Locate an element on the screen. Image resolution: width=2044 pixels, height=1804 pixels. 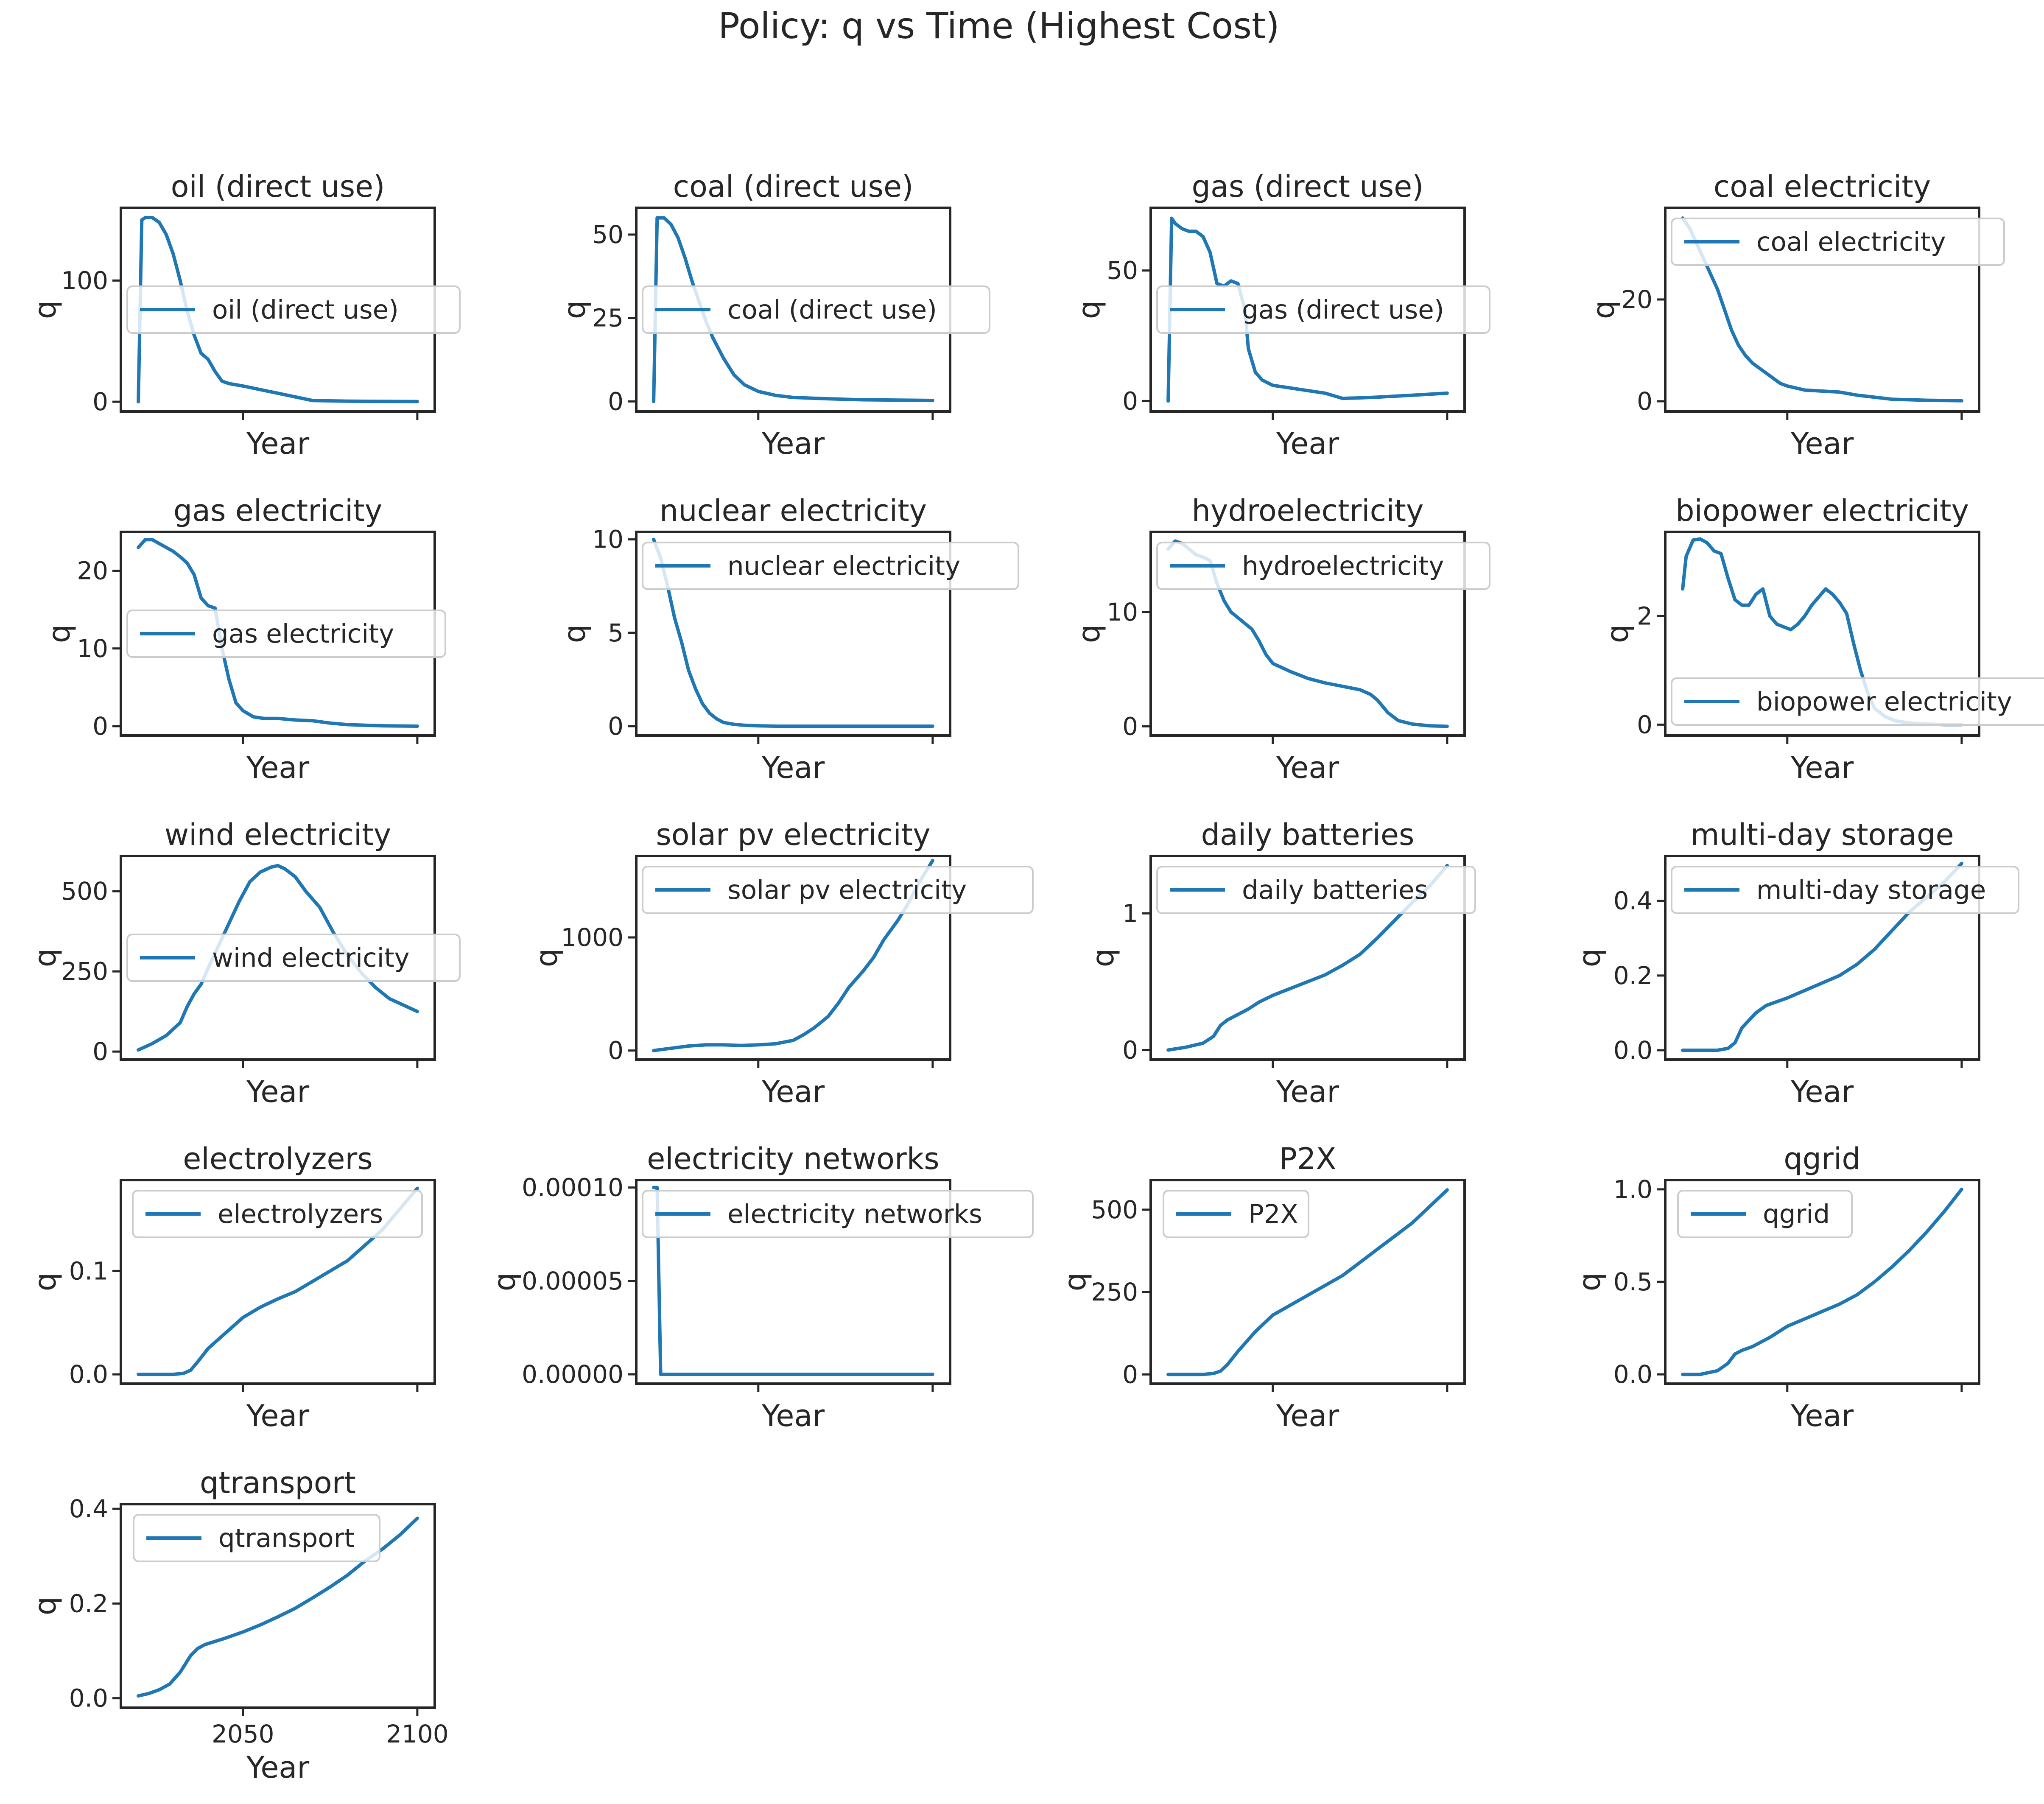
legend: electricity networks is located at coordinates (838, 1214).